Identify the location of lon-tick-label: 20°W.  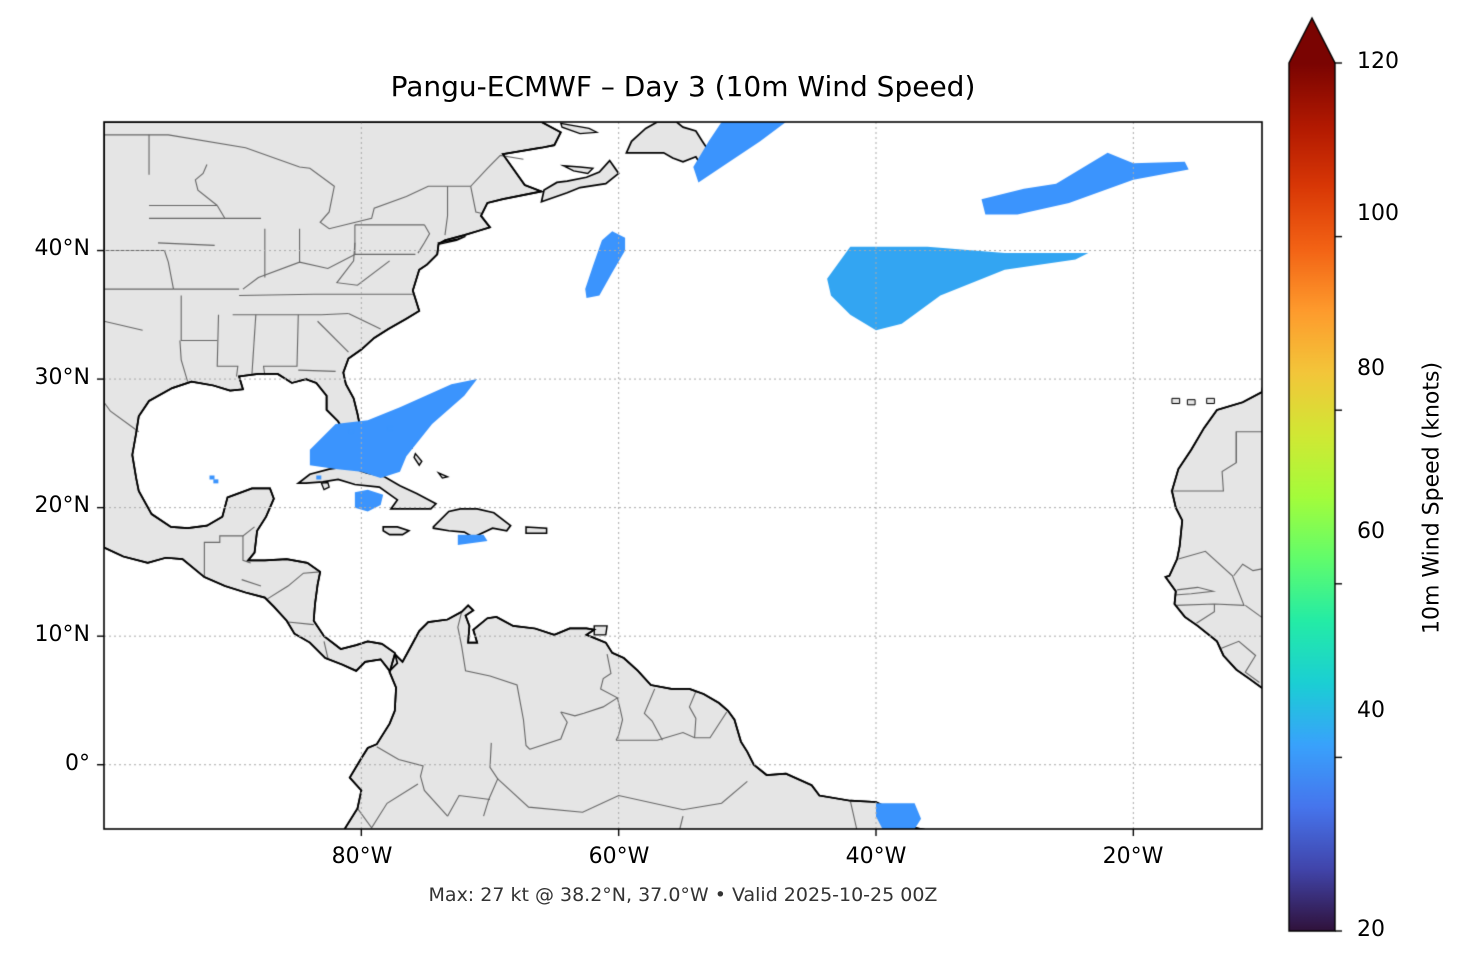
(1133, 856).